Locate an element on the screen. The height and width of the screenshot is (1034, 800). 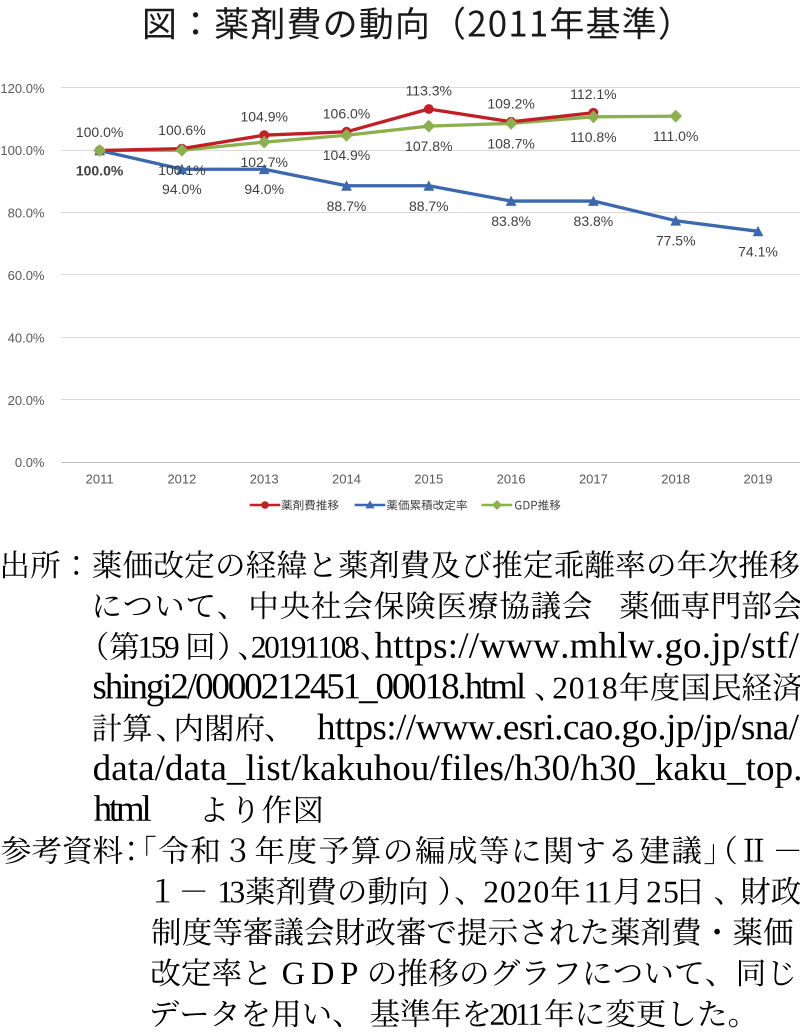
svg-text: 2013 is located at coordinates (264, 479).